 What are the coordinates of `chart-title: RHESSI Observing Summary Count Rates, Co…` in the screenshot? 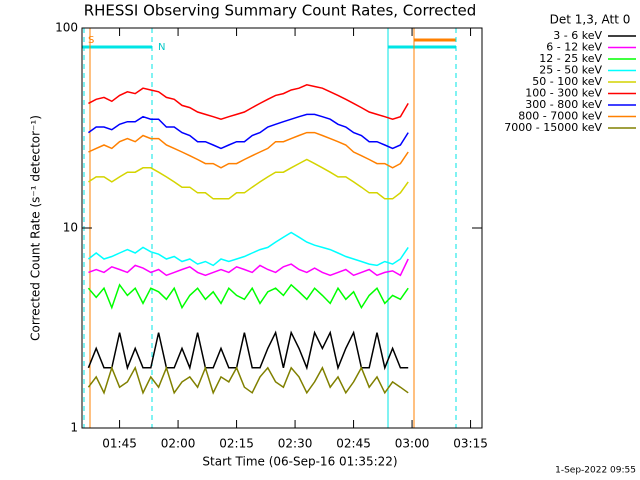 It's located at (280, 11).